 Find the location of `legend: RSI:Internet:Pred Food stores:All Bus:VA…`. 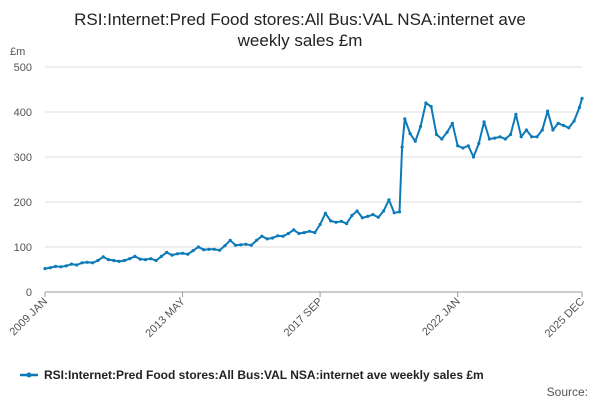

legend: RSI:Internet:Pred Food stores:All Bus:VA… is located at coordinates (252, 375).